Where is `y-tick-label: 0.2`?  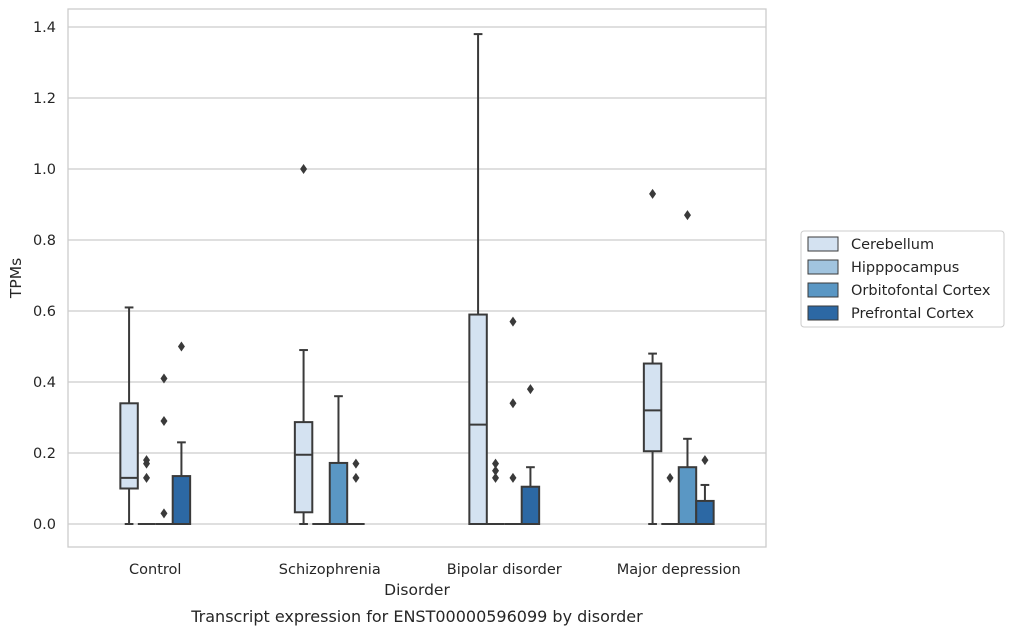 y-tick-label: 0.2 is located at coordinates (44, 454).